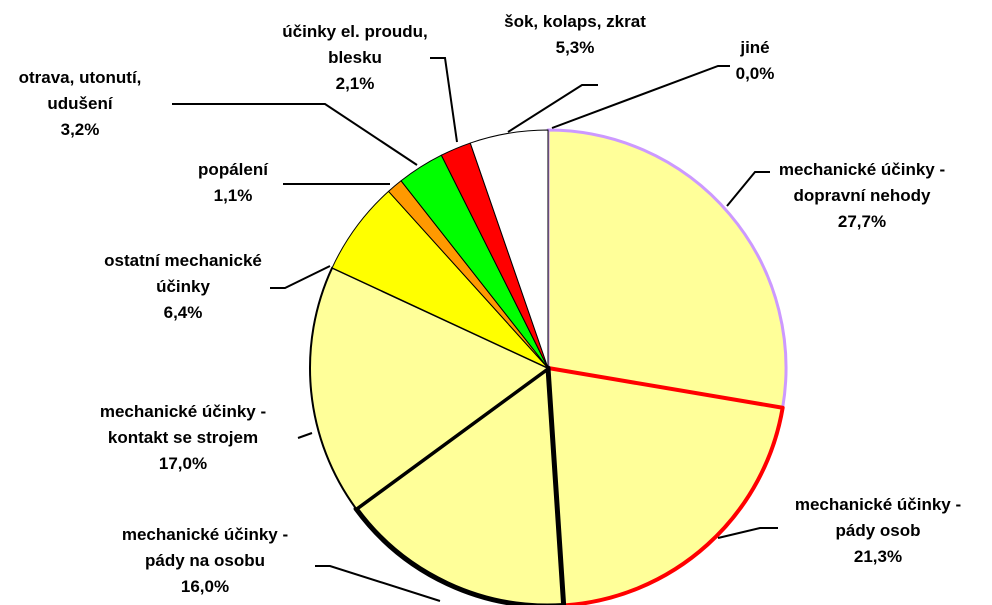 The height and width of the screenshot is (605, 992). Describe the element at coordinates (183, 463) in the screenshot. I see `slice-value-label: 17,0%` at that location.